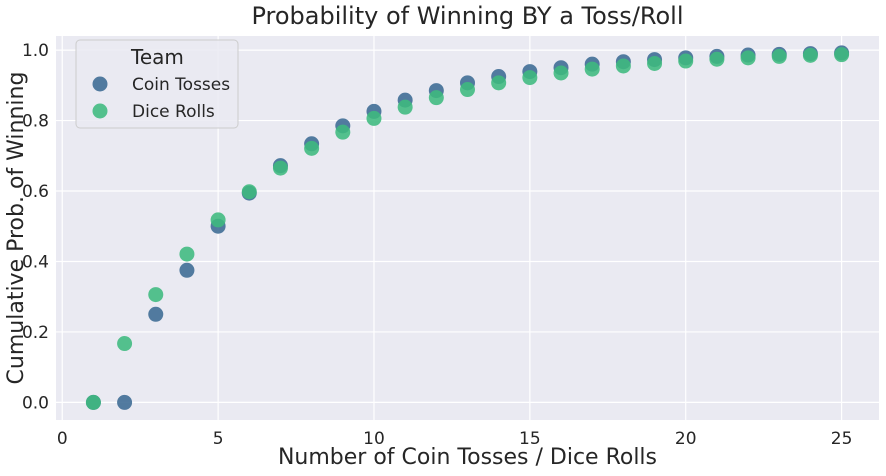 The image size is (886, 476). What do you see at coordinates (218, 439) in the screenshot?
I see `x-tick-label: 5` at bounding box center [218, 439].